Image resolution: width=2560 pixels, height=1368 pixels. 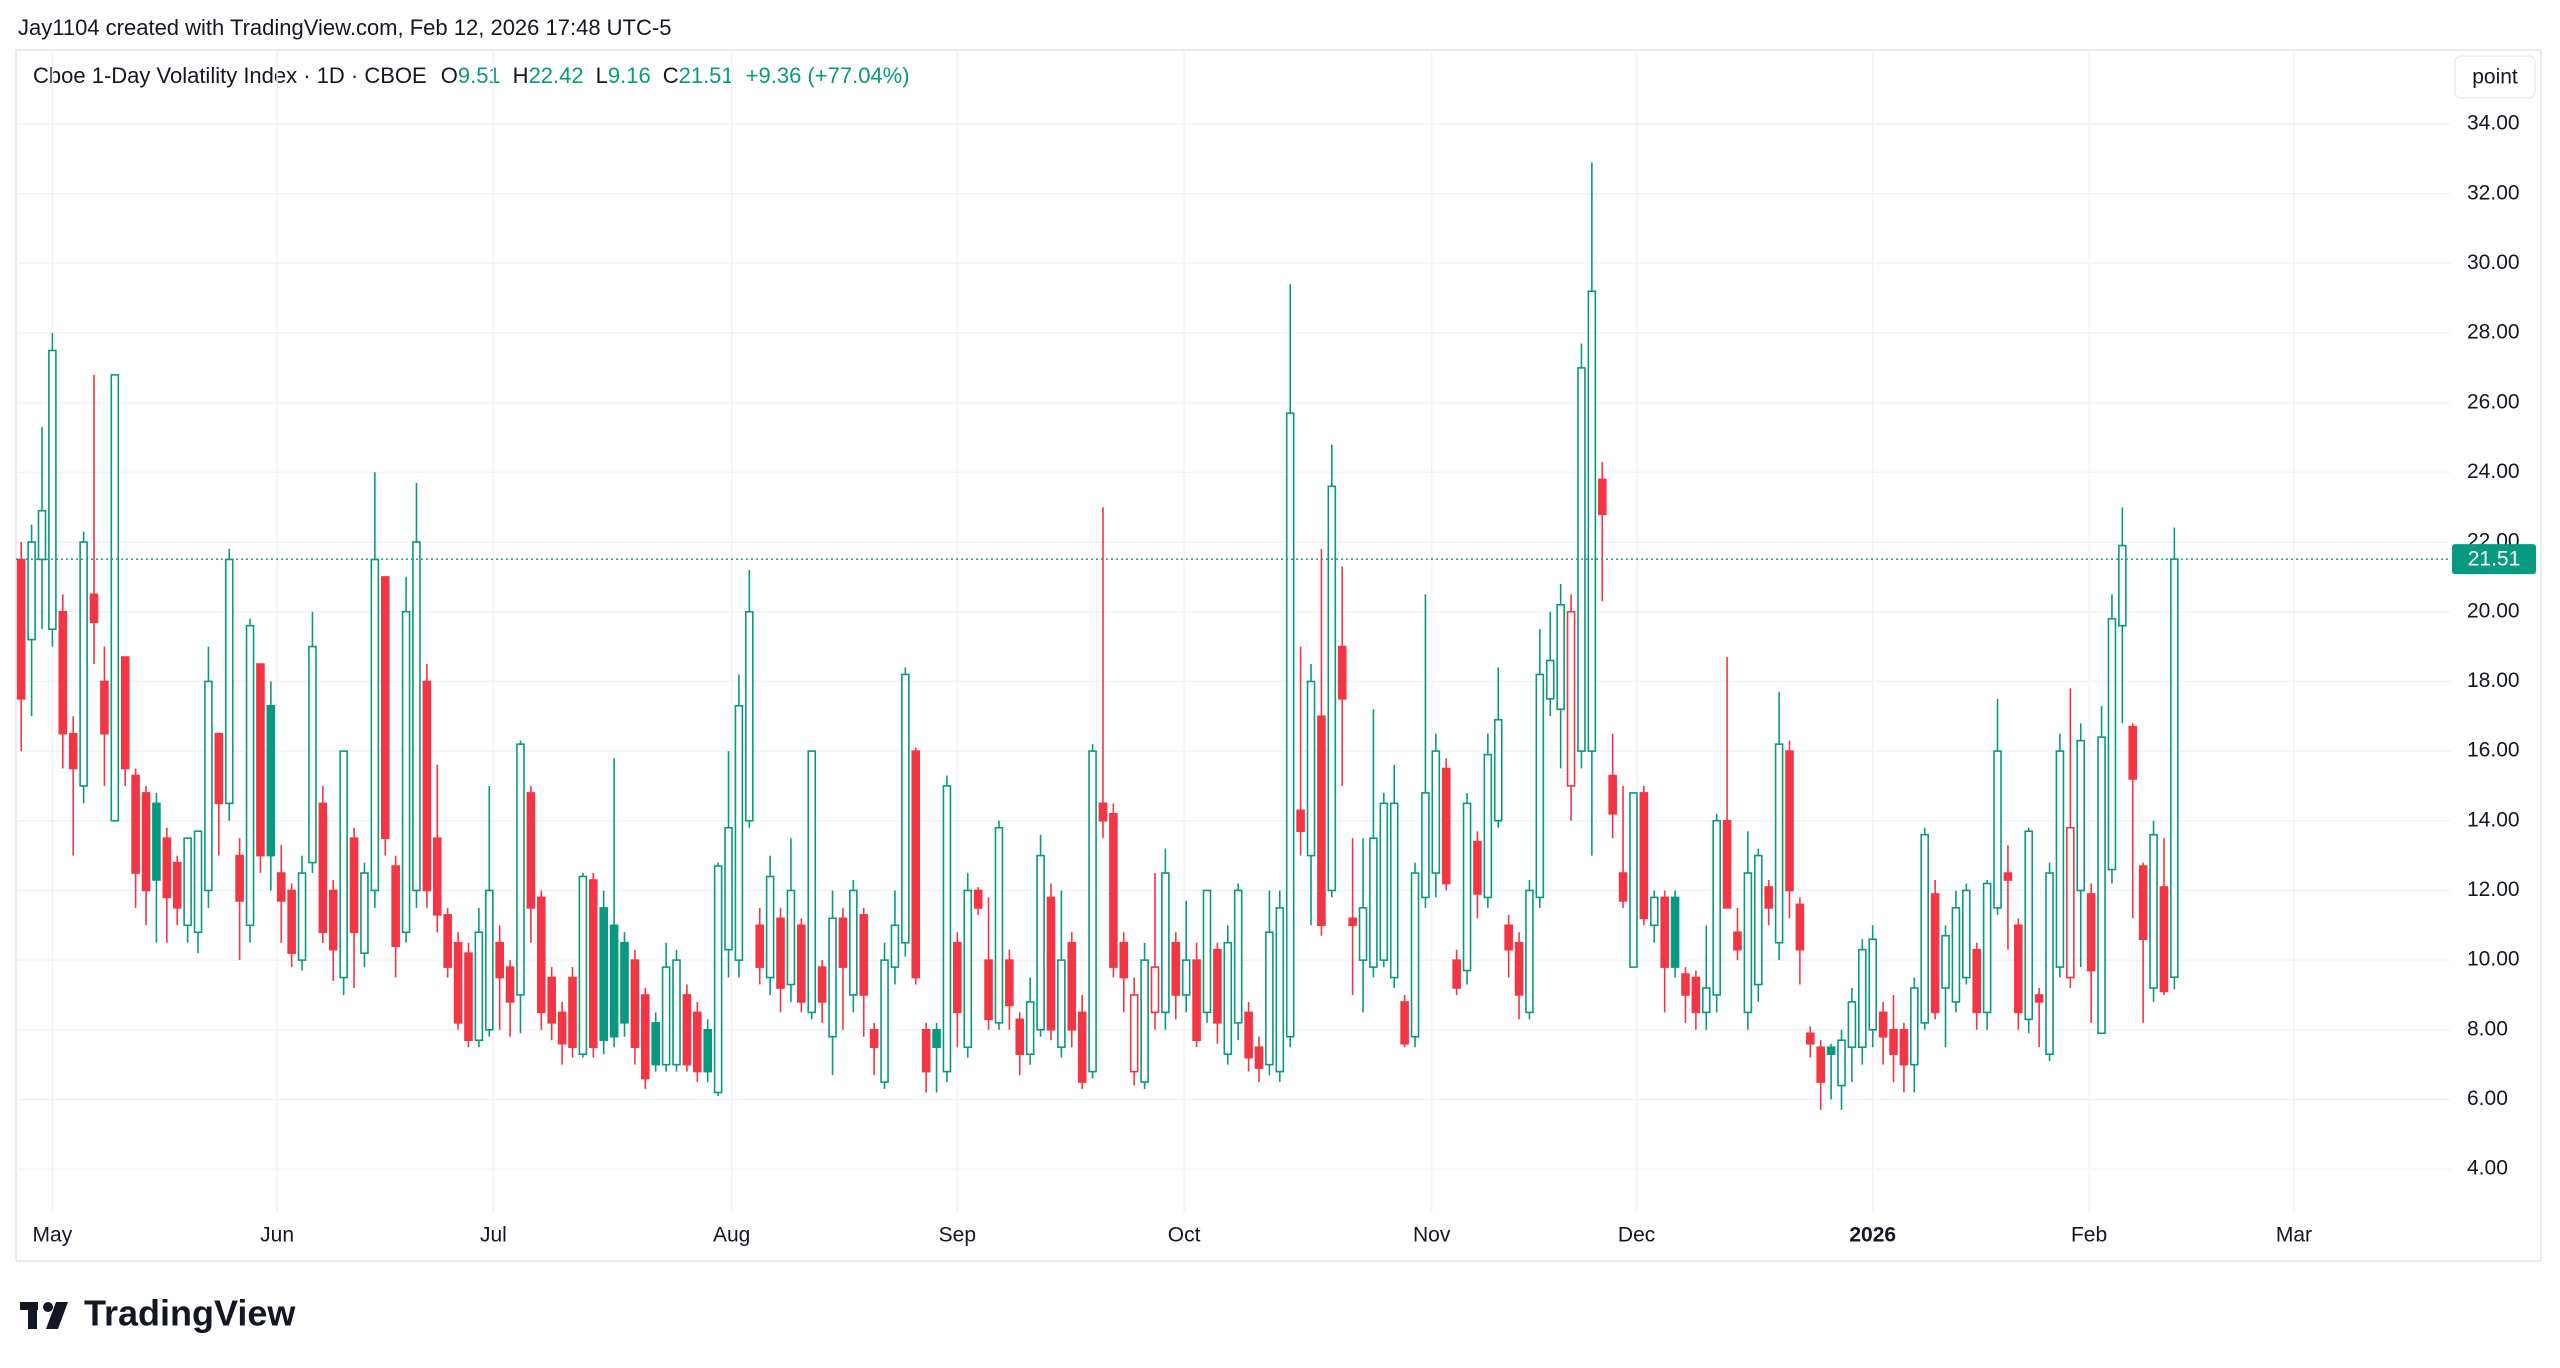 What do you see at coordinates (521, 75) in the screenshot?
I see `legend-key: H` at bounding box center [521, 75].